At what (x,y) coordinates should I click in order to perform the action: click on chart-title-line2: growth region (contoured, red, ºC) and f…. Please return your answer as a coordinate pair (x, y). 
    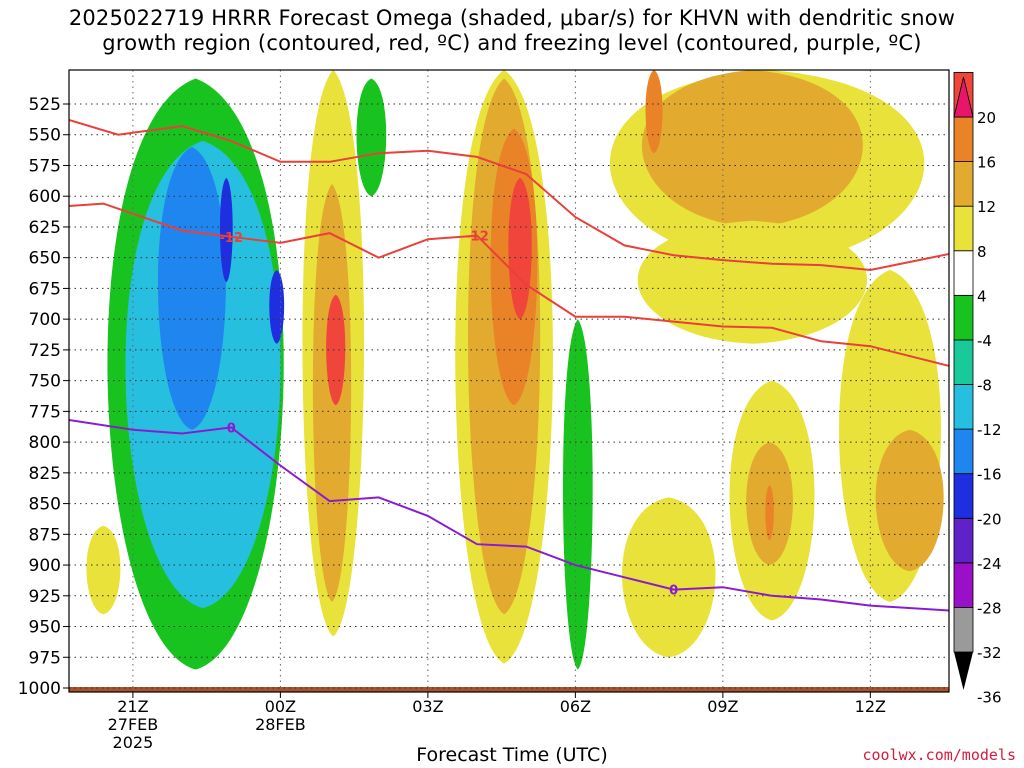
    Looking at the image, I should click on (512, 43).